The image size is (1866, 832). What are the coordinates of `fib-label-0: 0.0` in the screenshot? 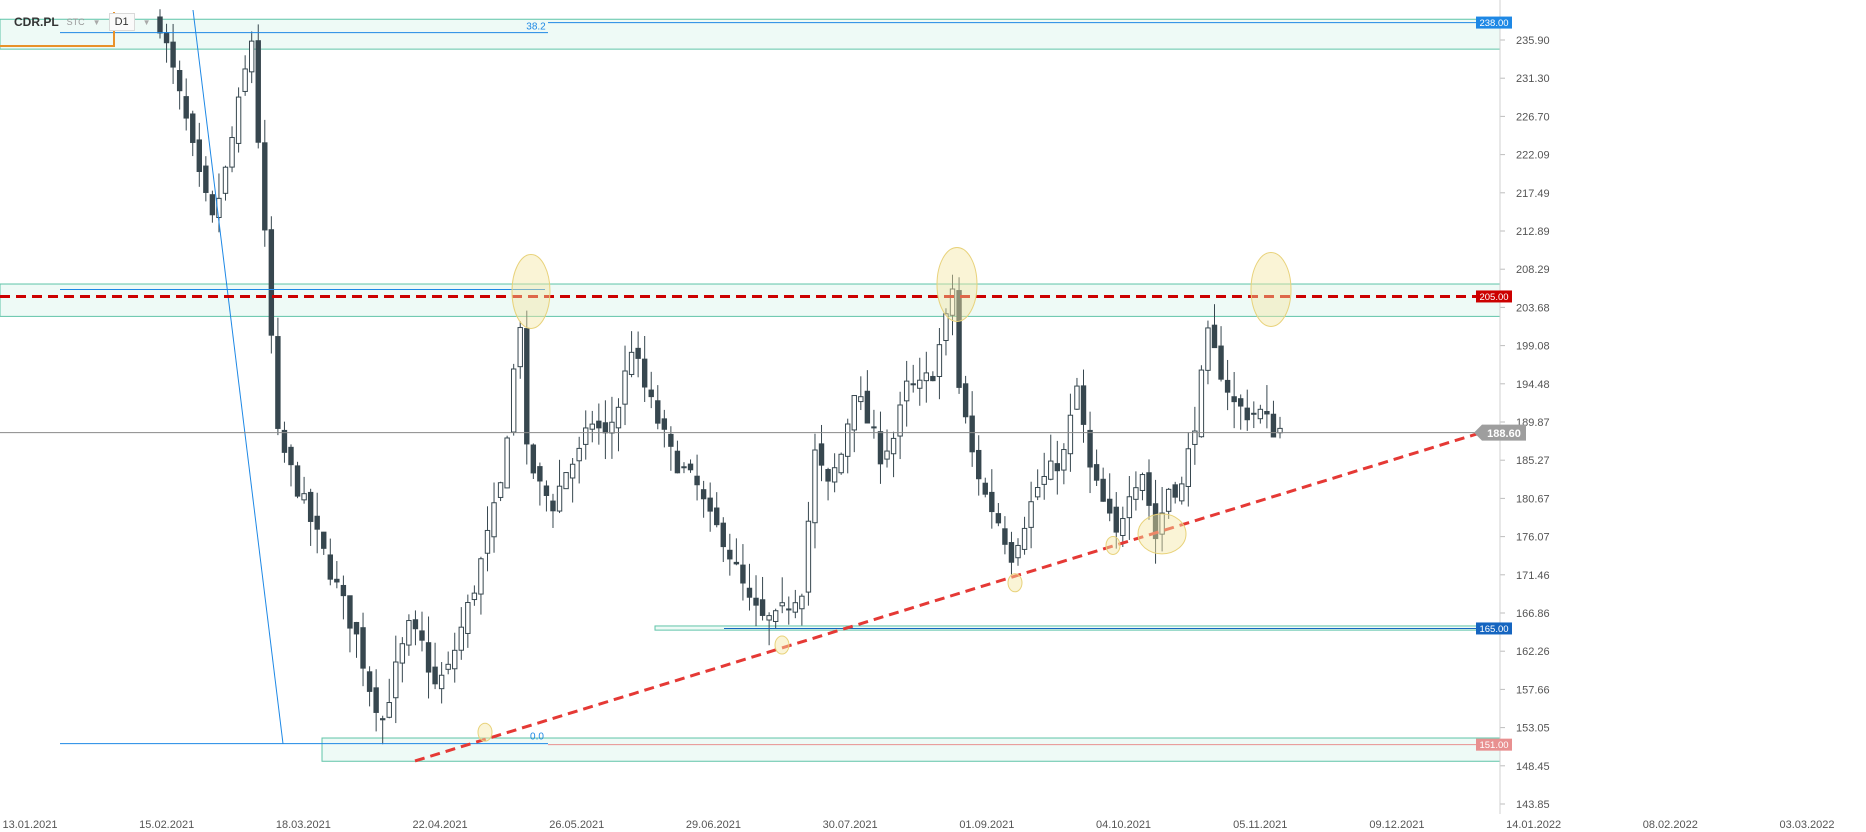 It's located at (537, 737).